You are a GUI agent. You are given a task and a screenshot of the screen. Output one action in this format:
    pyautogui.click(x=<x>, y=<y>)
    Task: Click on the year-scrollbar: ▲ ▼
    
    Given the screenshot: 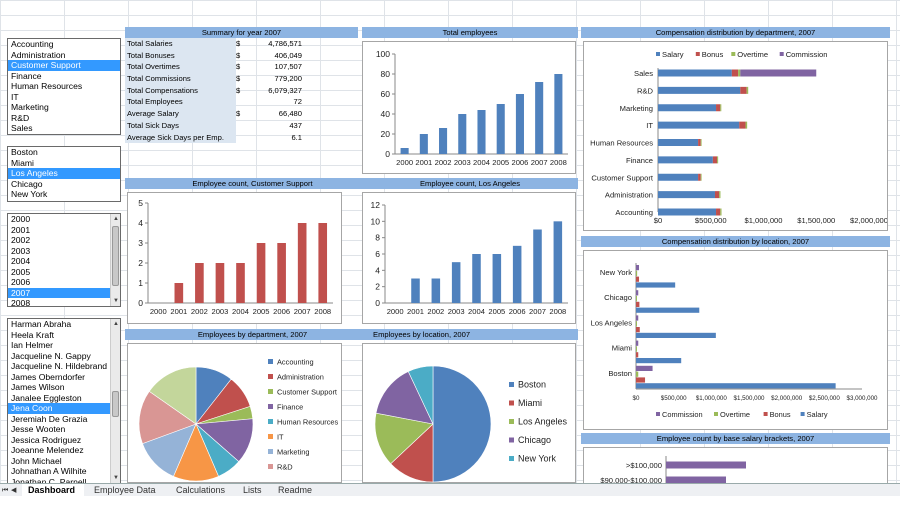 What is the action you would take?
    pyautogui.click(x=115, y=260)
    